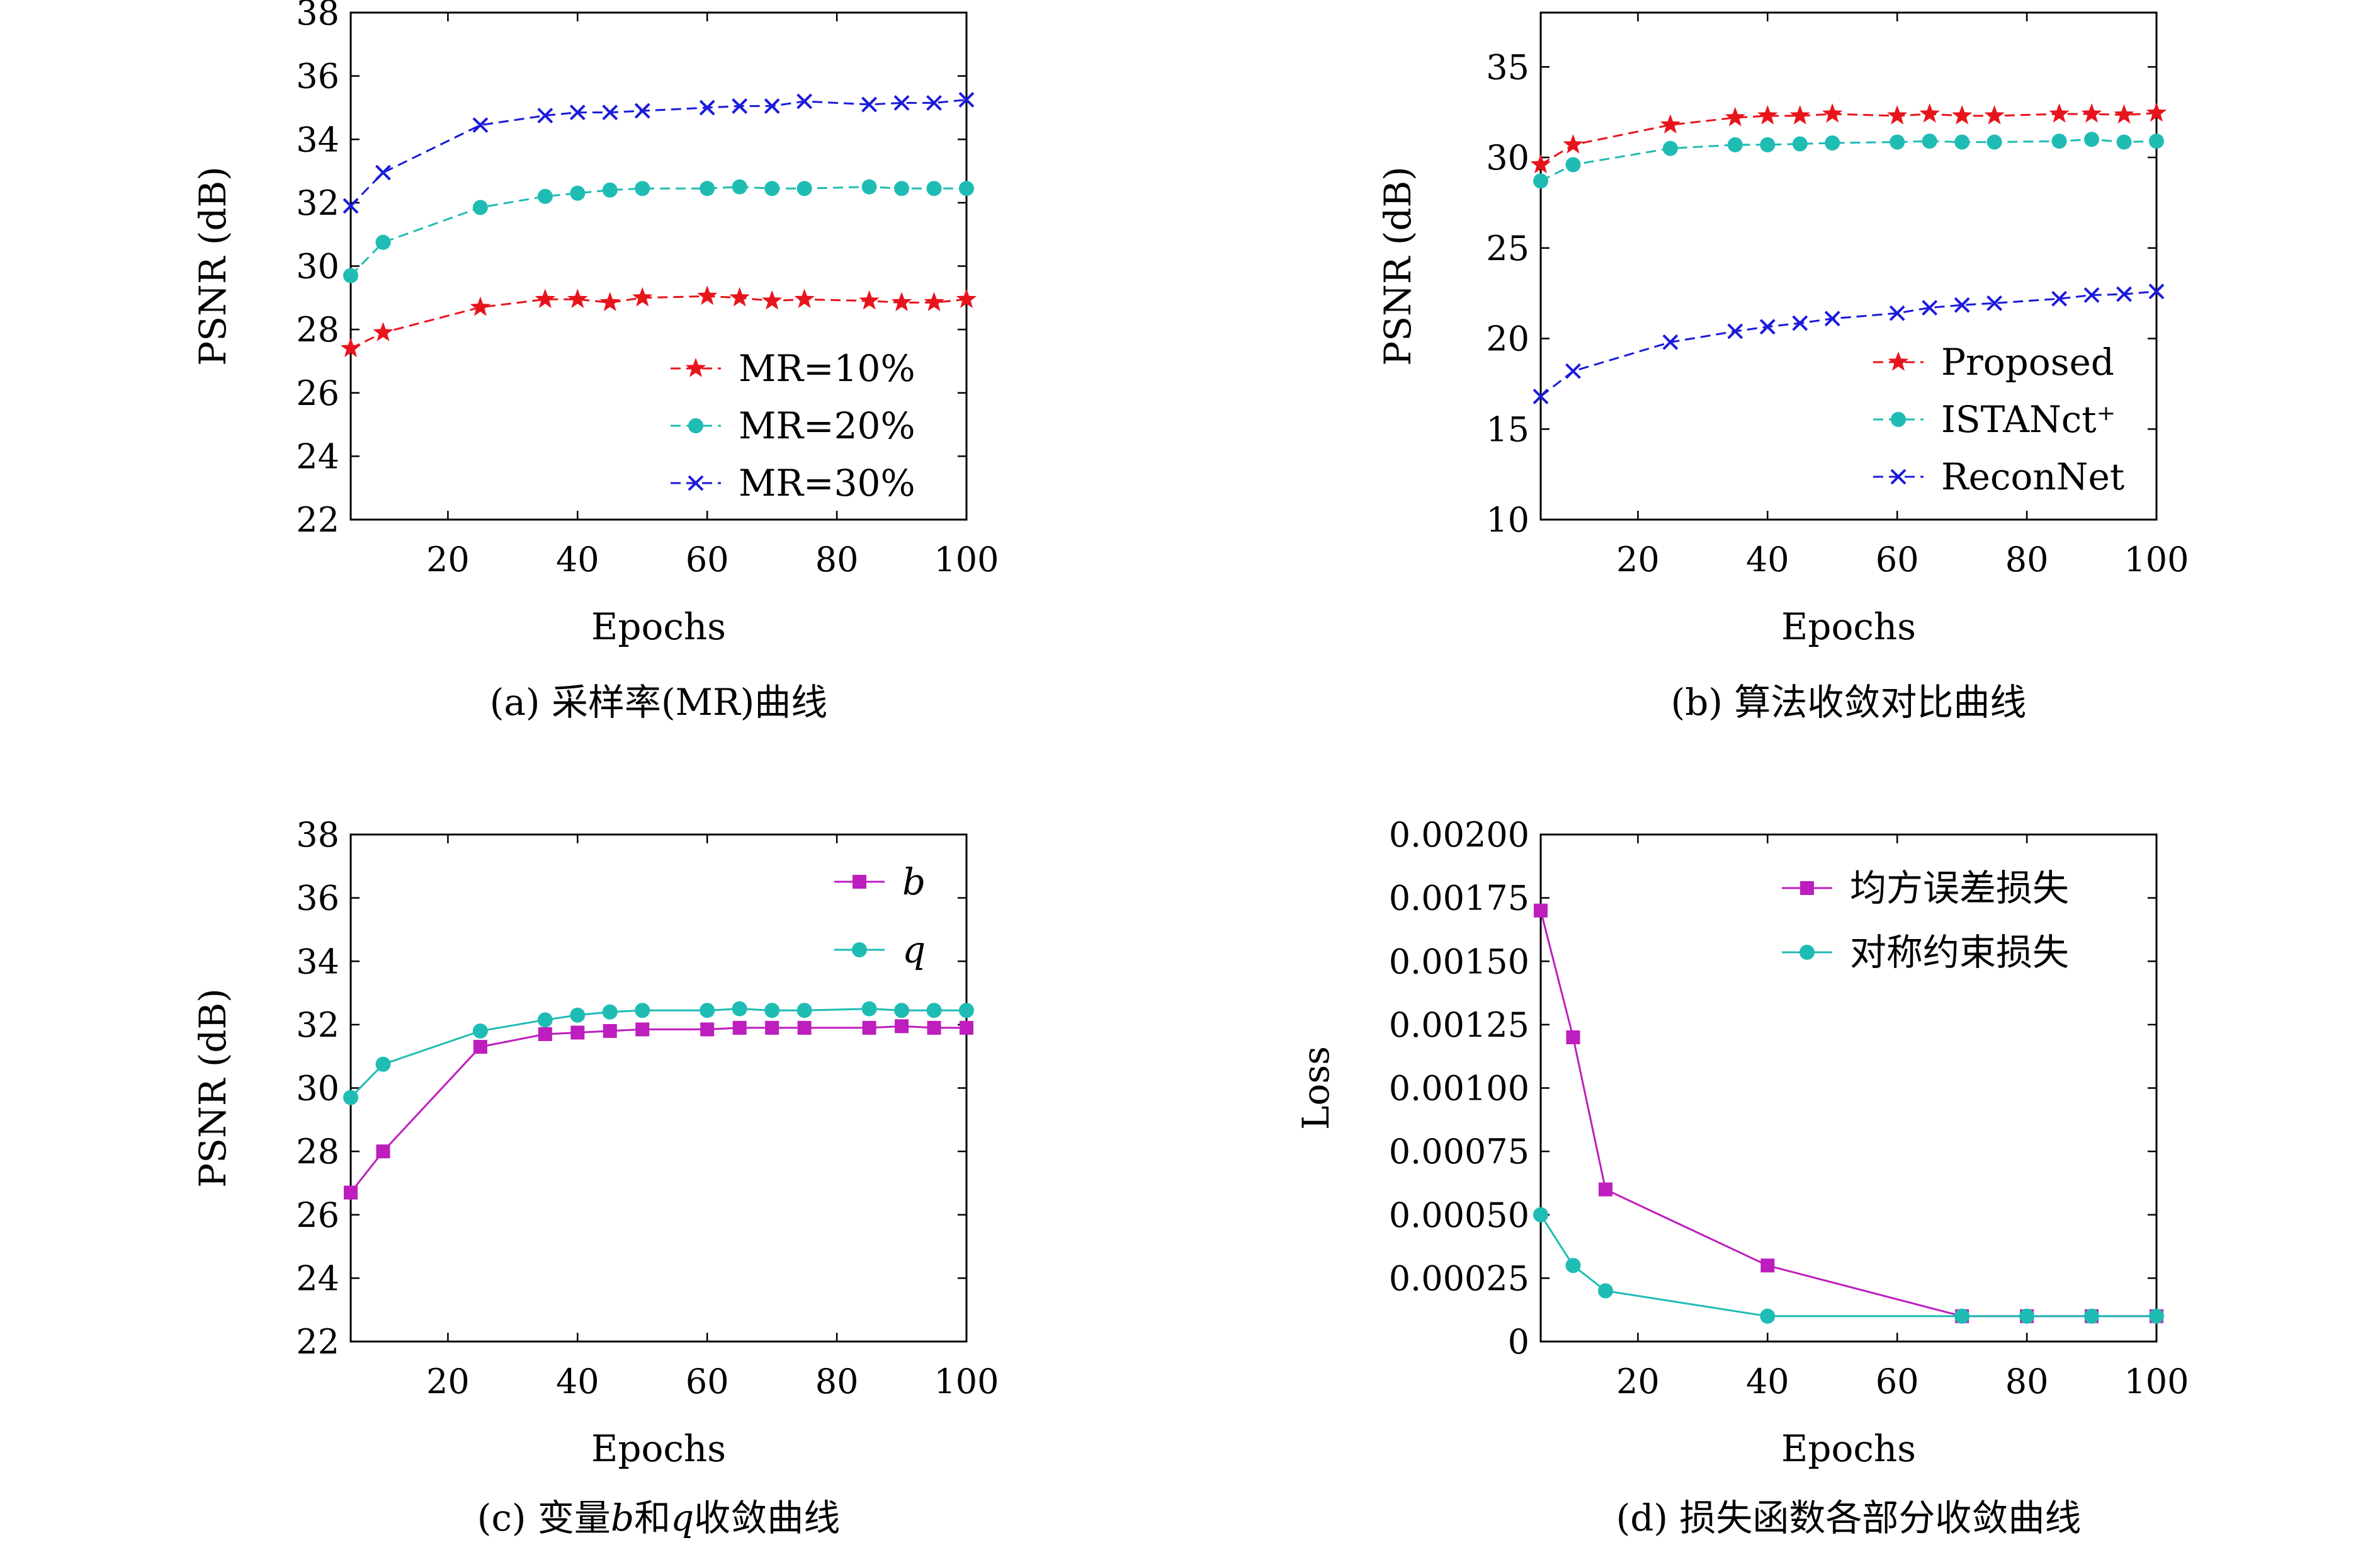 Image resolution: width=2380 pixels, height=1550 pixels. What do you see at coordinates (827, 368) in the screenshot?
I see `legend-label: MR=10%` at bounding box center [827, 368].